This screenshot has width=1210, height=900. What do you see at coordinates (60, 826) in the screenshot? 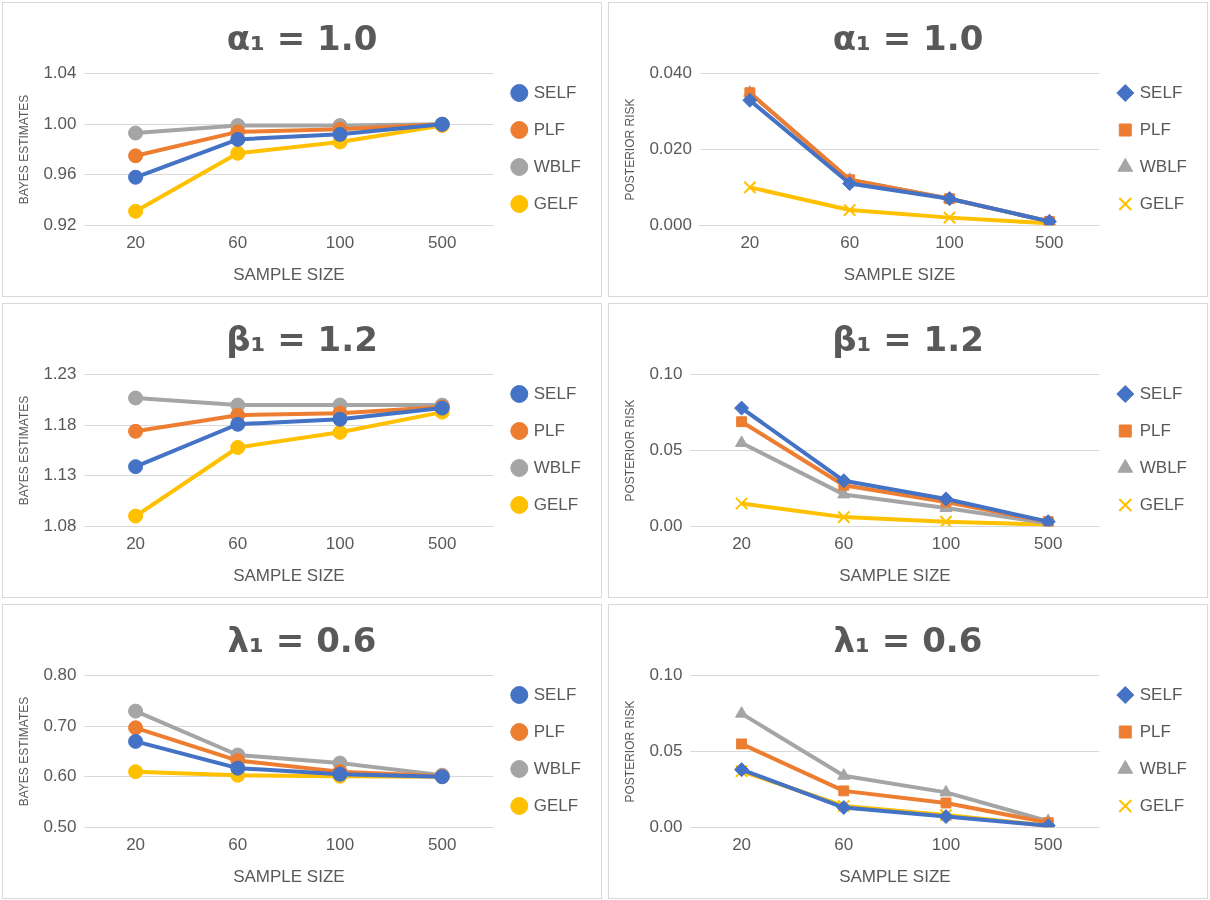
I see `y-tick-label: 0.50` at bounding box center [60, 826].